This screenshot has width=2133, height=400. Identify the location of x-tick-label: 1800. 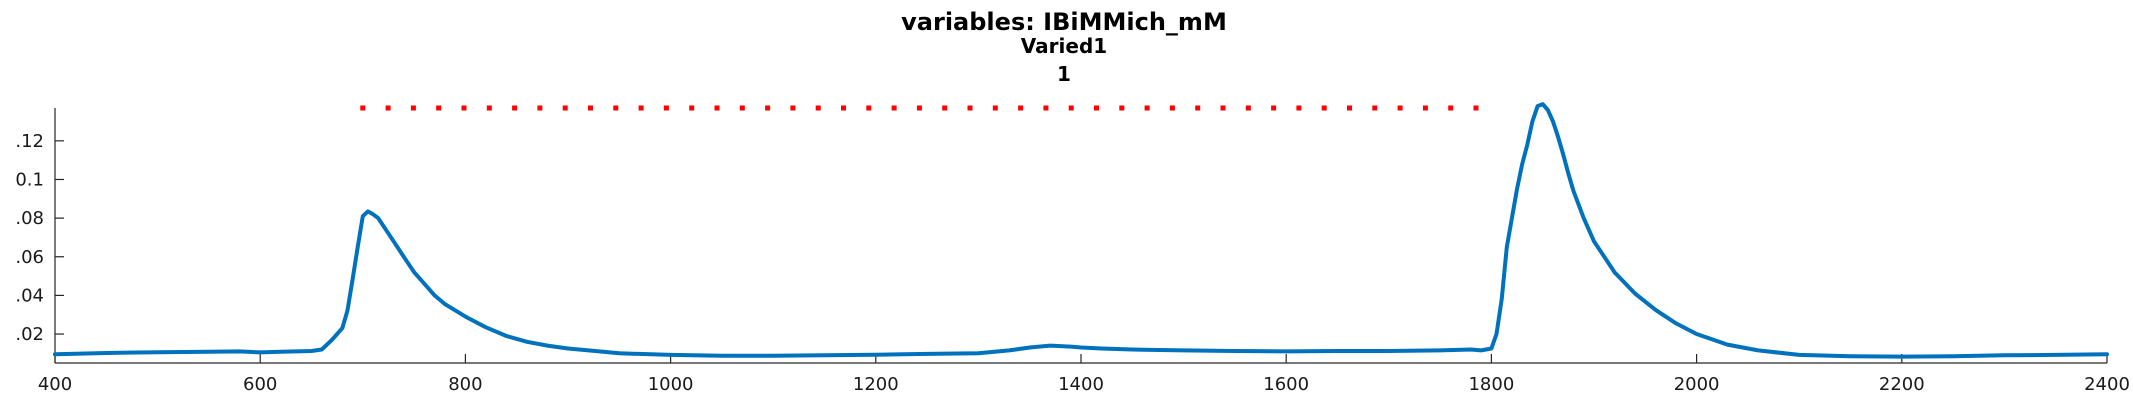
(1491, 384).